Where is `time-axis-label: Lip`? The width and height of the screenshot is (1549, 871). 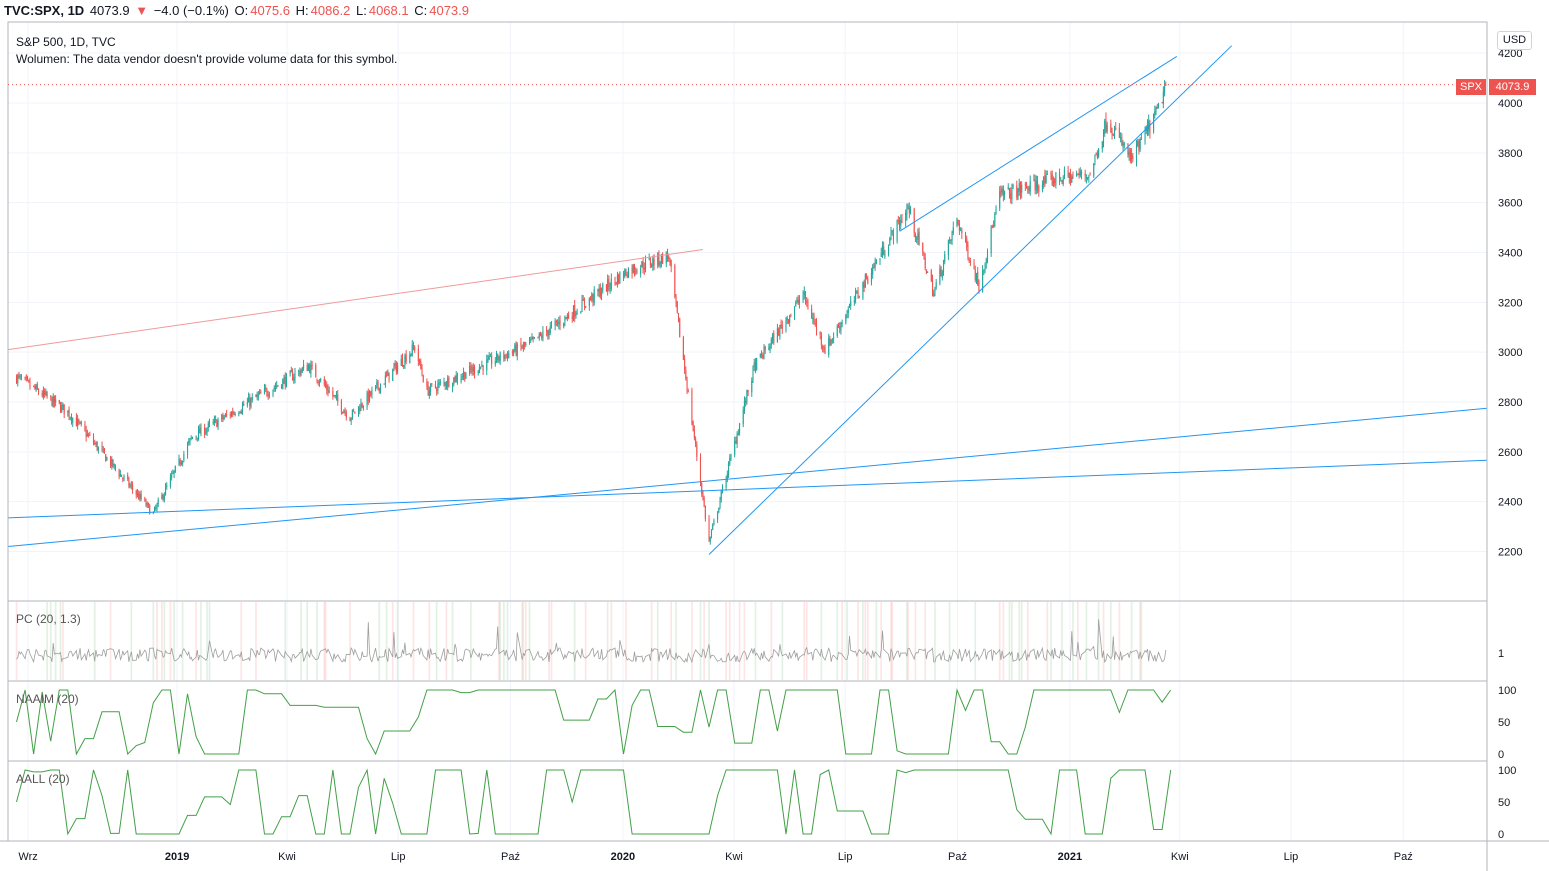
time-axis-label: Lip is located at coordinates (1291, 857).